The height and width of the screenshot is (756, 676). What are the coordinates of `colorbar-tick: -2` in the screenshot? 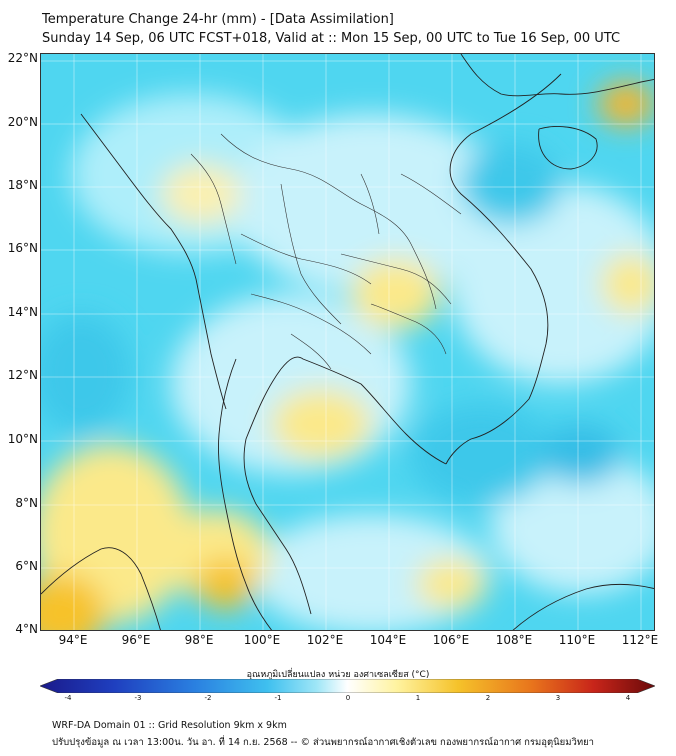 It's located at (208, 698).